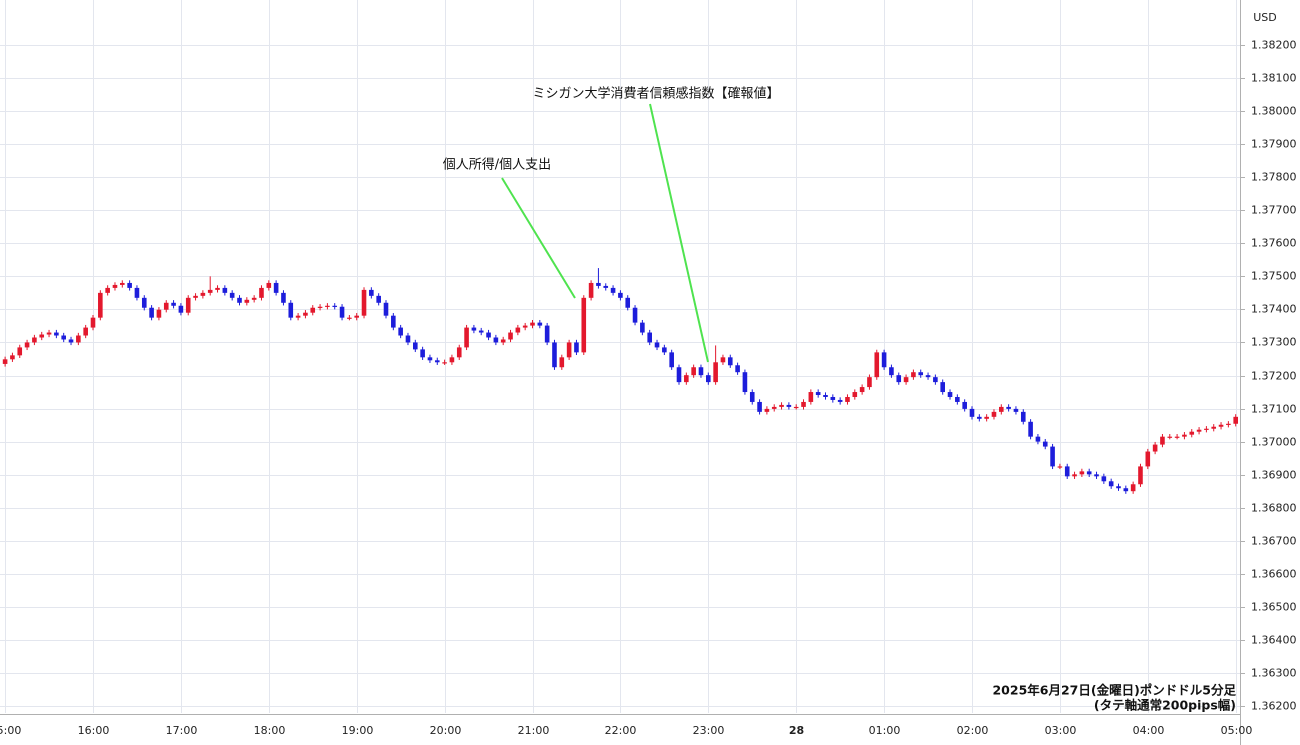  What do you see at coordinates (10, 730) in the screenshot?
I see `x-tick-label: 15:00` at bounding box center [10, 730].